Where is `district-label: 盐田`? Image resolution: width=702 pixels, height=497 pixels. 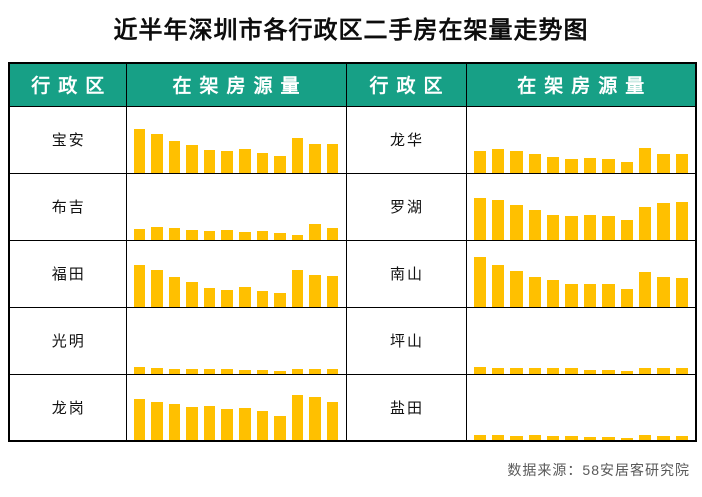
district-label: 盐田 is located at coordinates (406, 407).